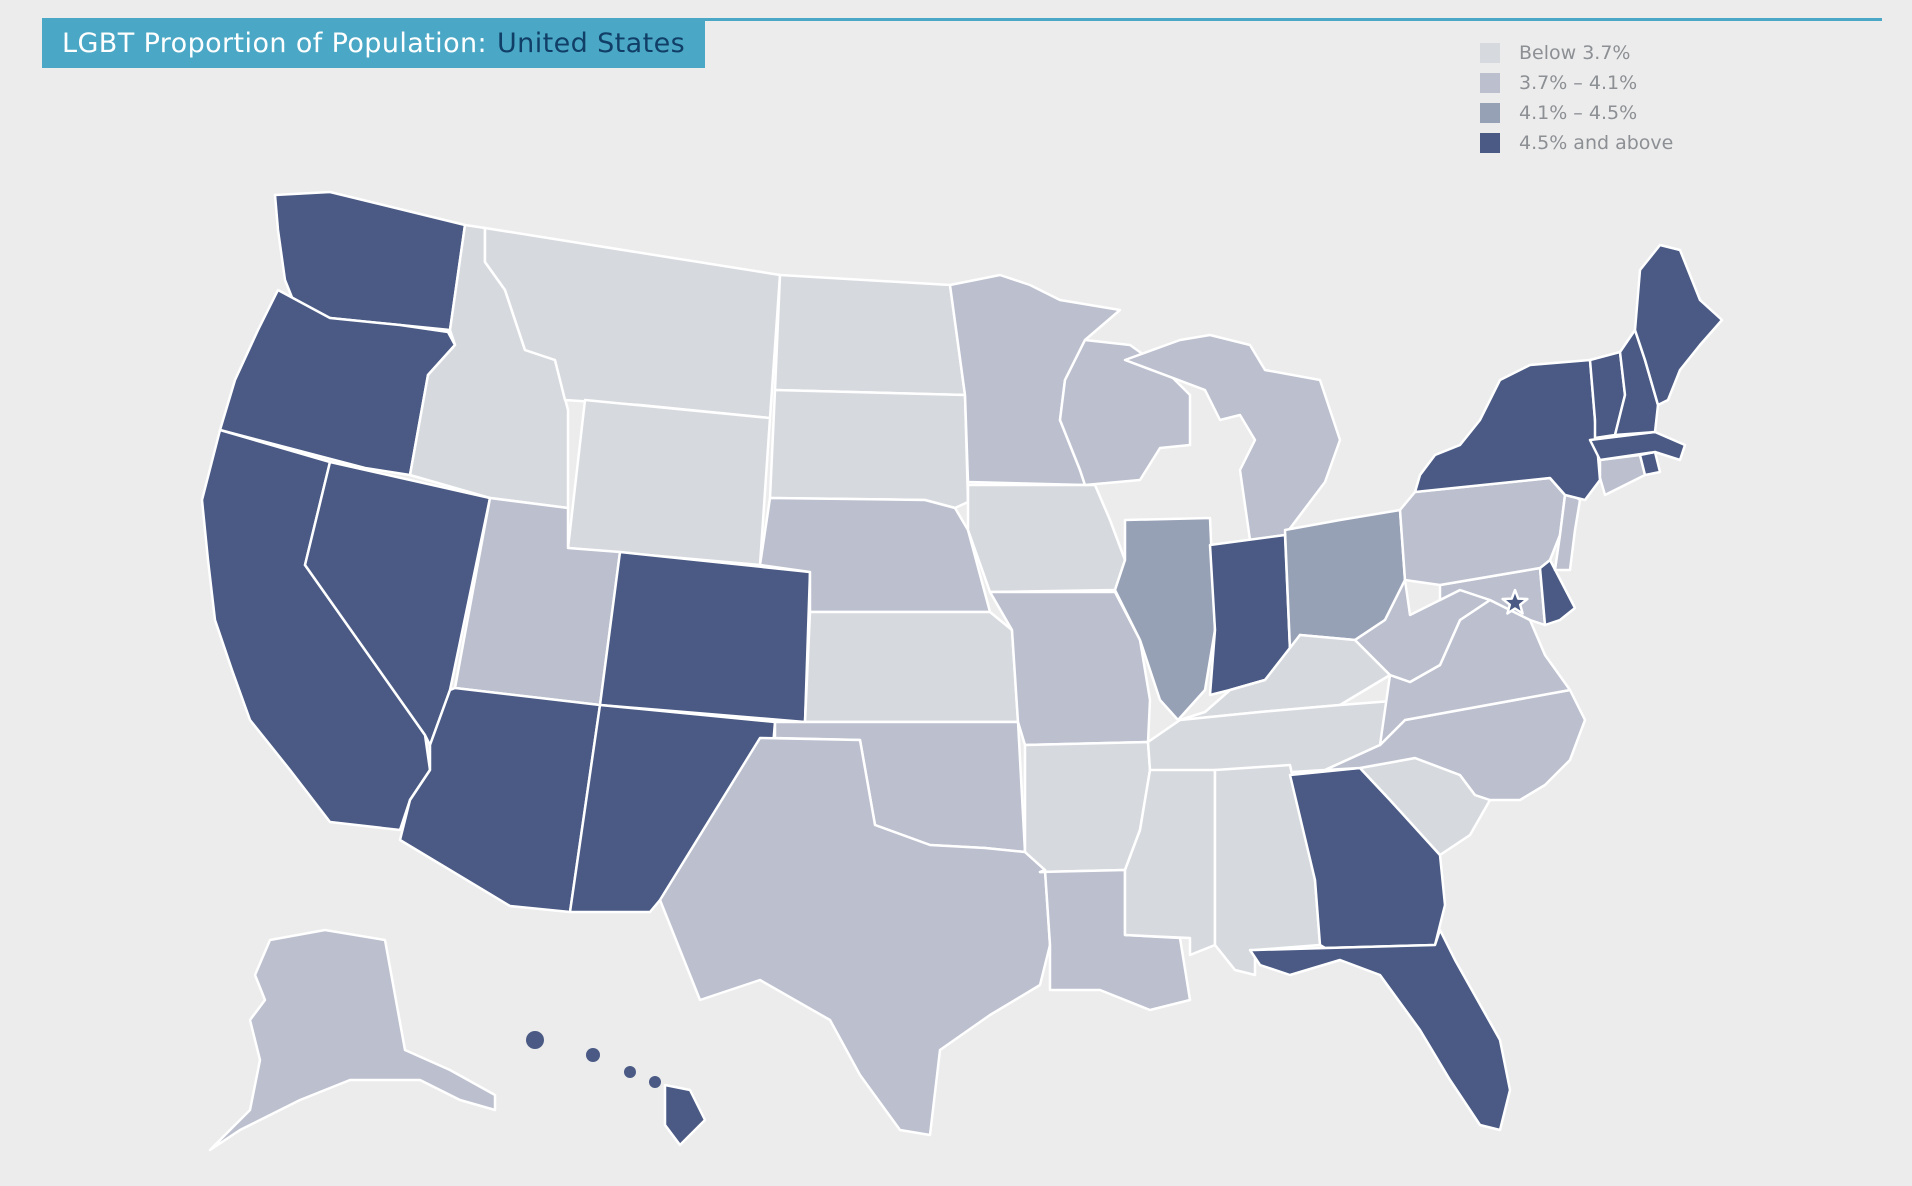  Describe the element at coordinates (1046, 538) in the screenshot. I see `state-iowa` at that location.